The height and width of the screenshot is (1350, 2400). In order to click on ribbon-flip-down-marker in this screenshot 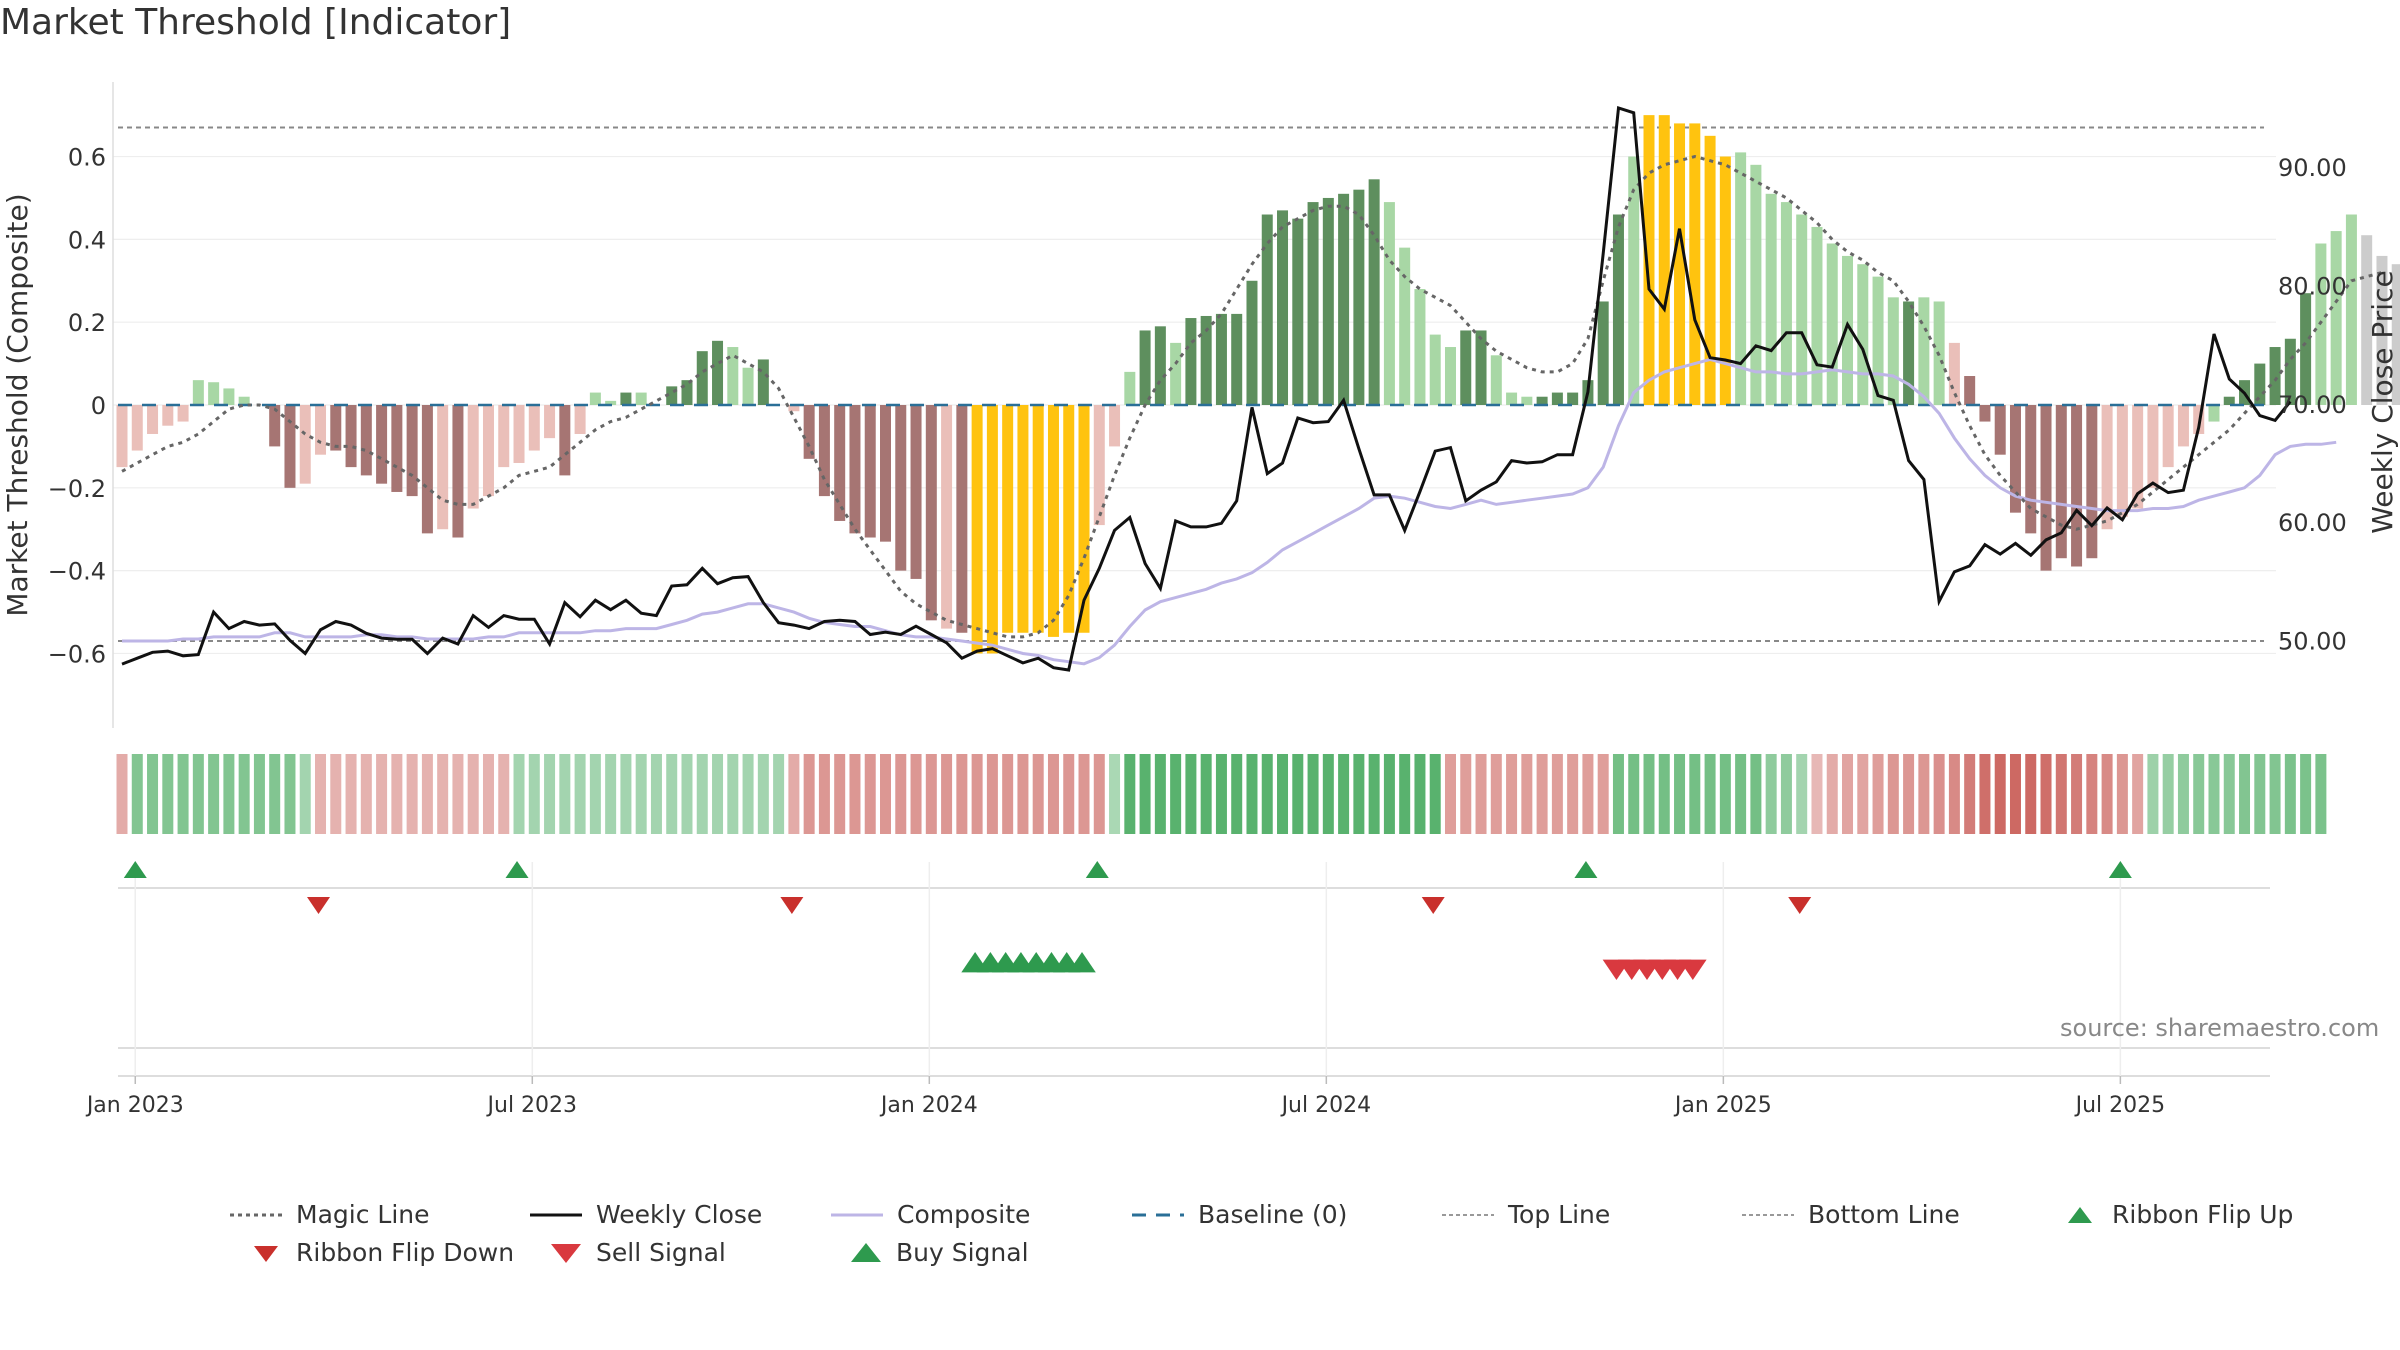, I will do `click(1800, 905)`.